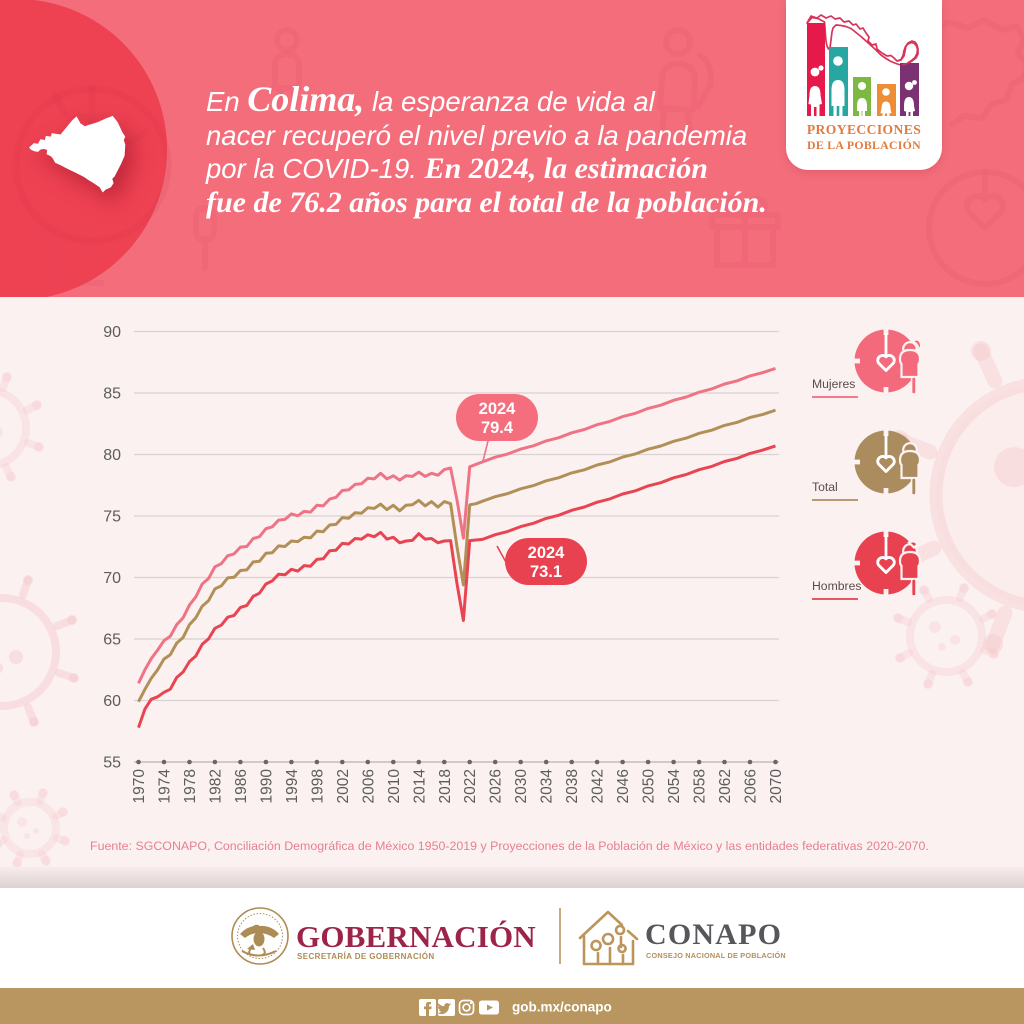 The width and height of the screenshot is (1024, 1024). I want to click on svg-text: PROYECCIONES, so click(864, 129).